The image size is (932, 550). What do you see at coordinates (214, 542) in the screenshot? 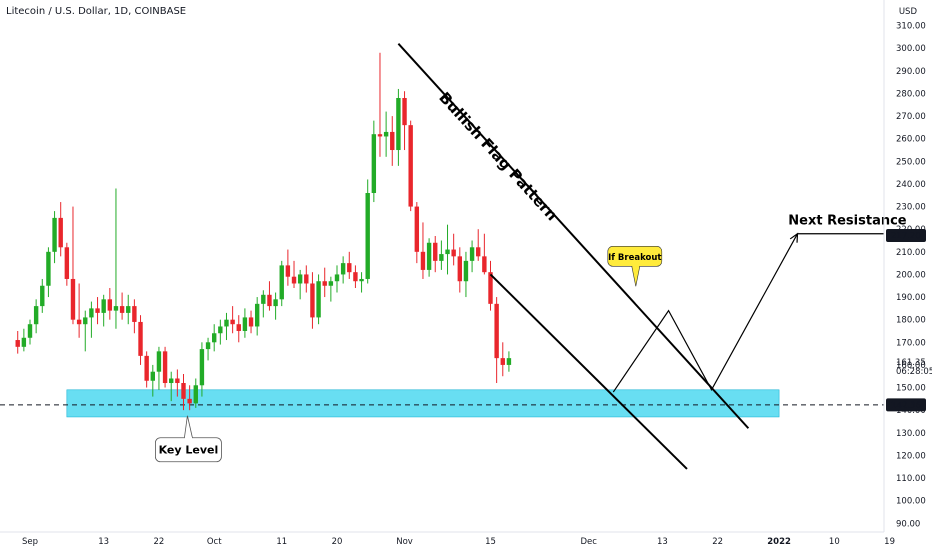
I see `time-tick-label: Oct` at bounding box center [214, 542].